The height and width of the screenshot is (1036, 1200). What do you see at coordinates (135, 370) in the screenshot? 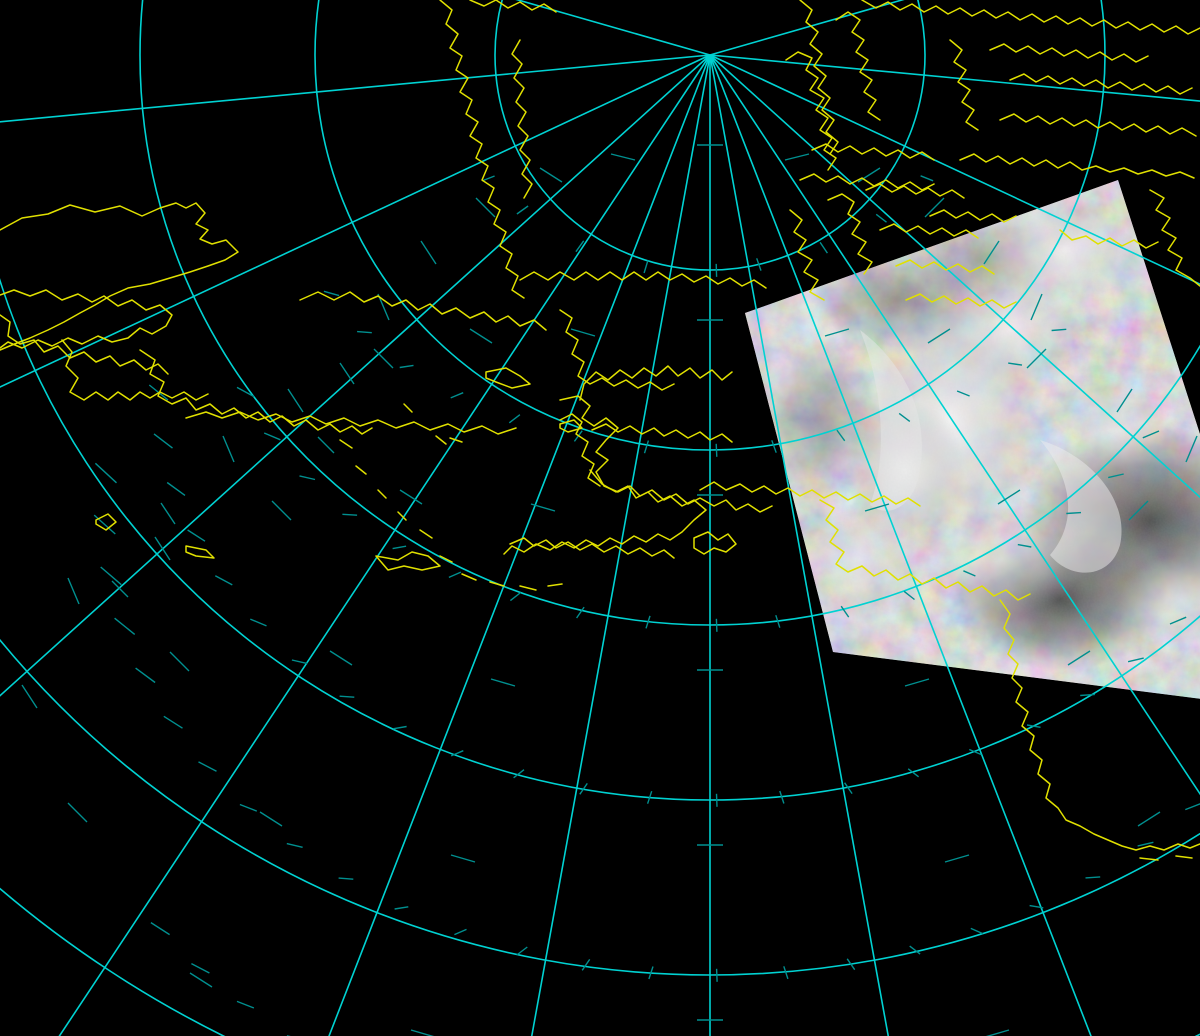
I see `coast-kamchatka-north` at bounding box center [135, 370].